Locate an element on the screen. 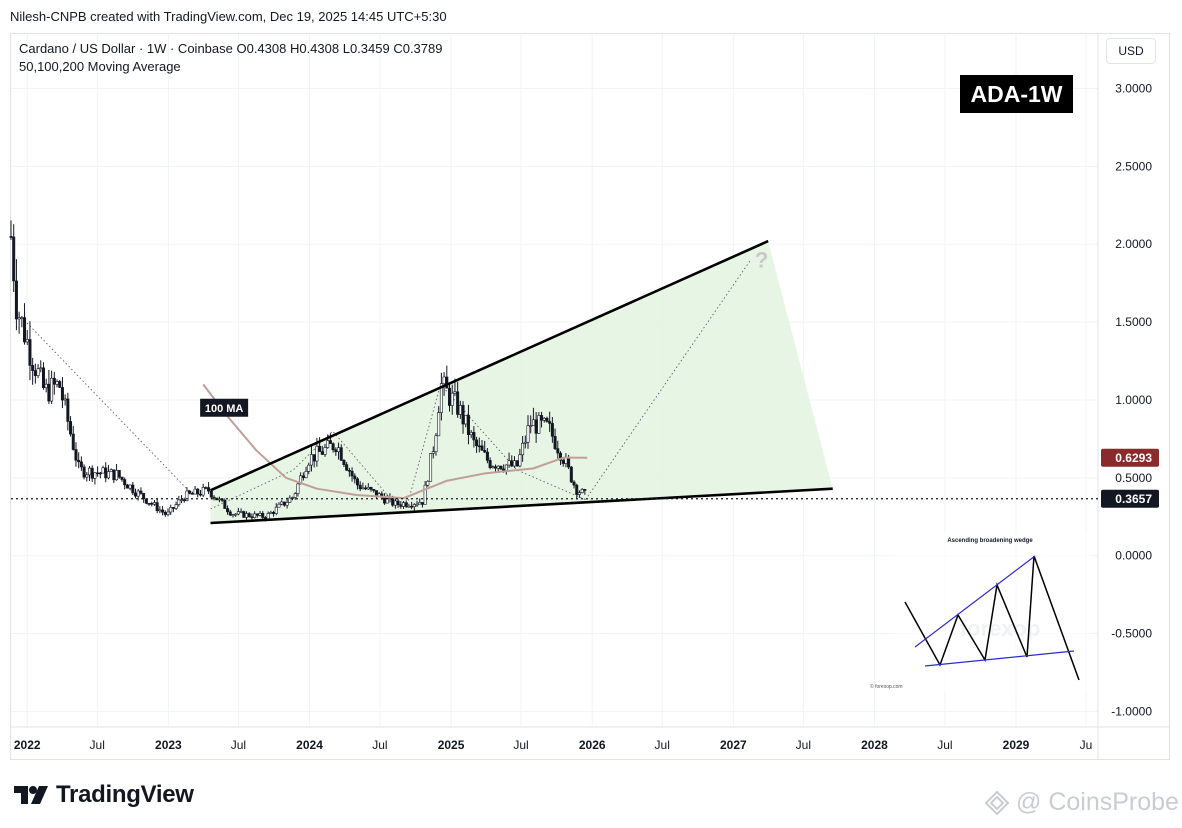 This screenshot has width=1182, height=828. chart-title-box is located at coordinates (1016, 94).